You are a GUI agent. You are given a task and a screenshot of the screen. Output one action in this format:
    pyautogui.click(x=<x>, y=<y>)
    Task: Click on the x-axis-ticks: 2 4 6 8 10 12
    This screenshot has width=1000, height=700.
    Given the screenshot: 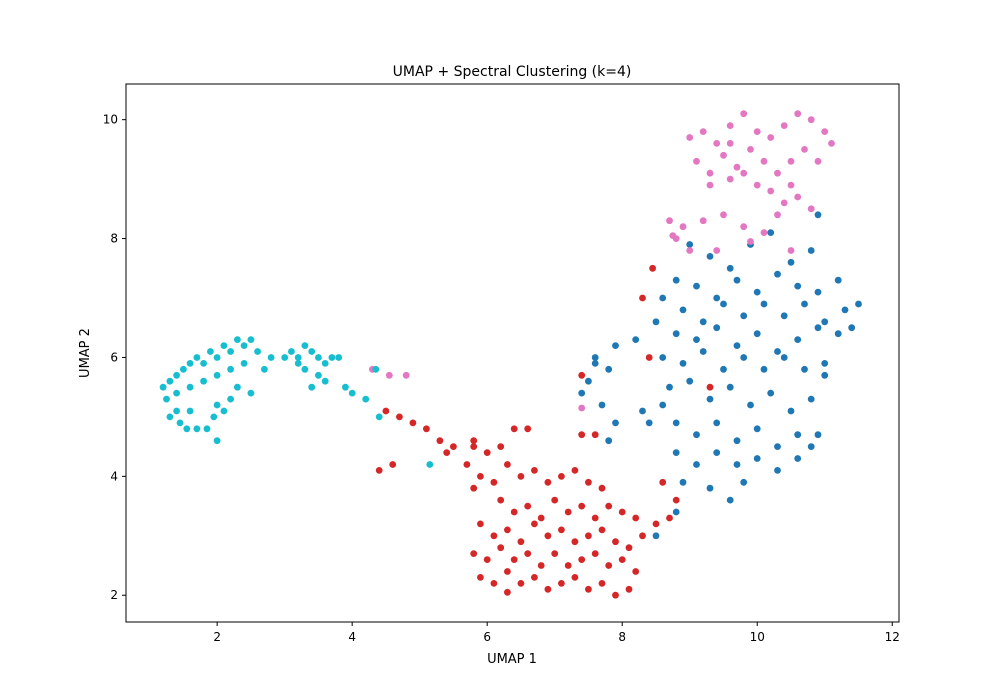 What is the action you would take?
    pyautogui.click(x=556, y=633)
    